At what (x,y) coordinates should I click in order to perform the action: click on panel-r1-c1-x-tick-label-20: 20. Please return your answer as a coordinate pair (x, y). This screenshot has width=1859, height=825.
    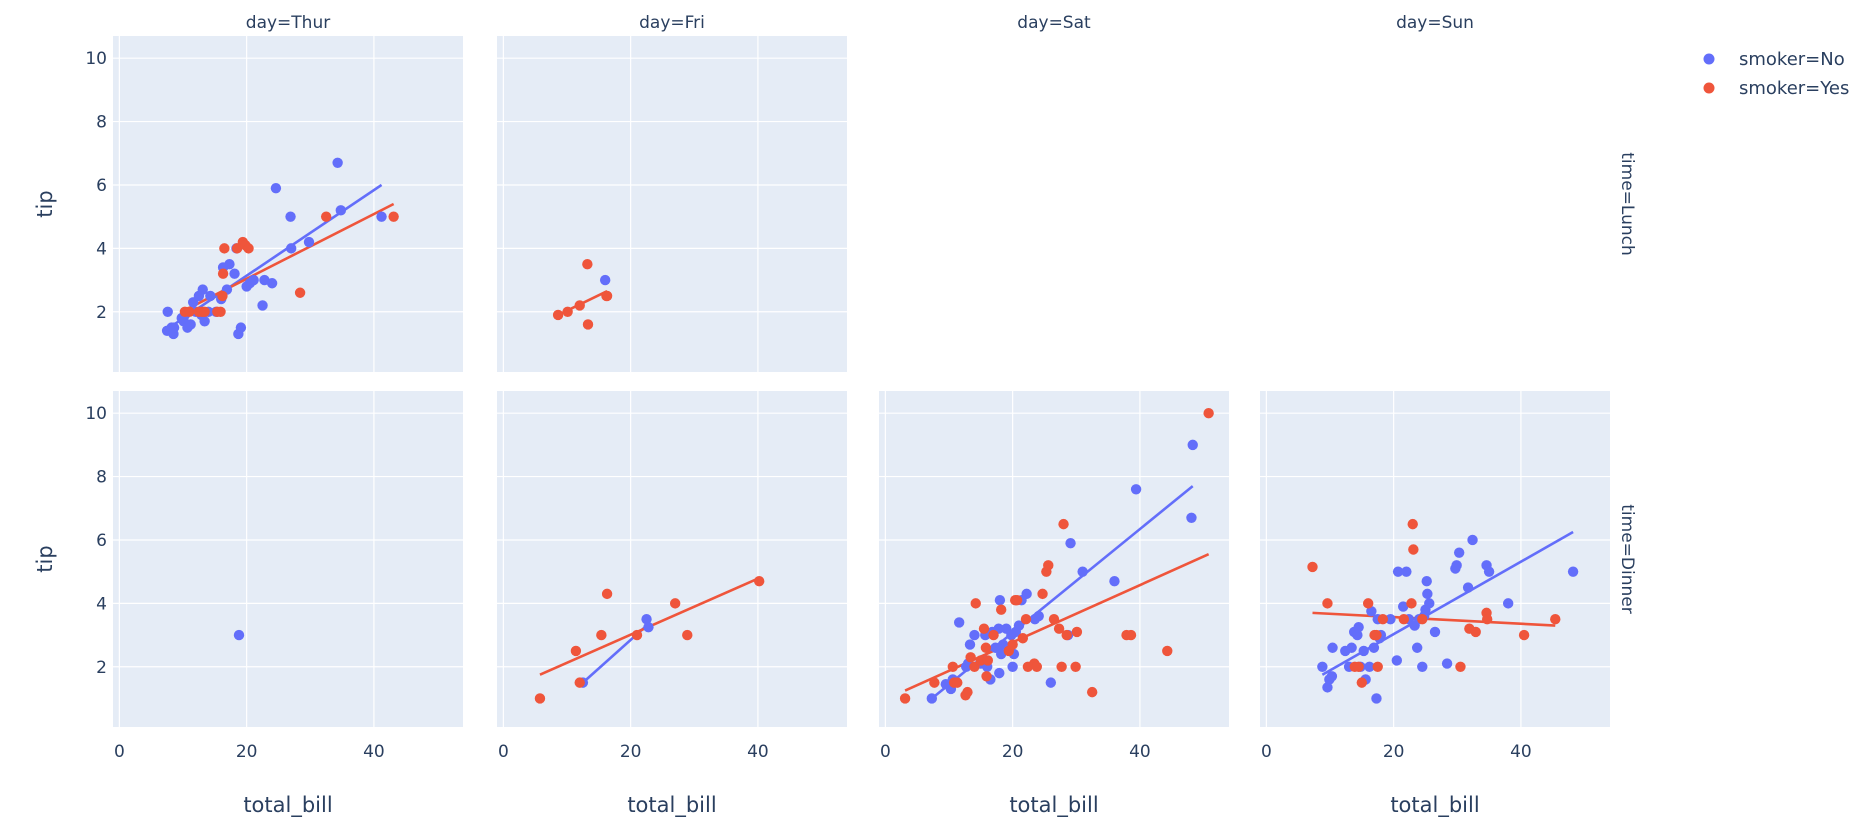
    Looking at the image, I should click on (631, 752).